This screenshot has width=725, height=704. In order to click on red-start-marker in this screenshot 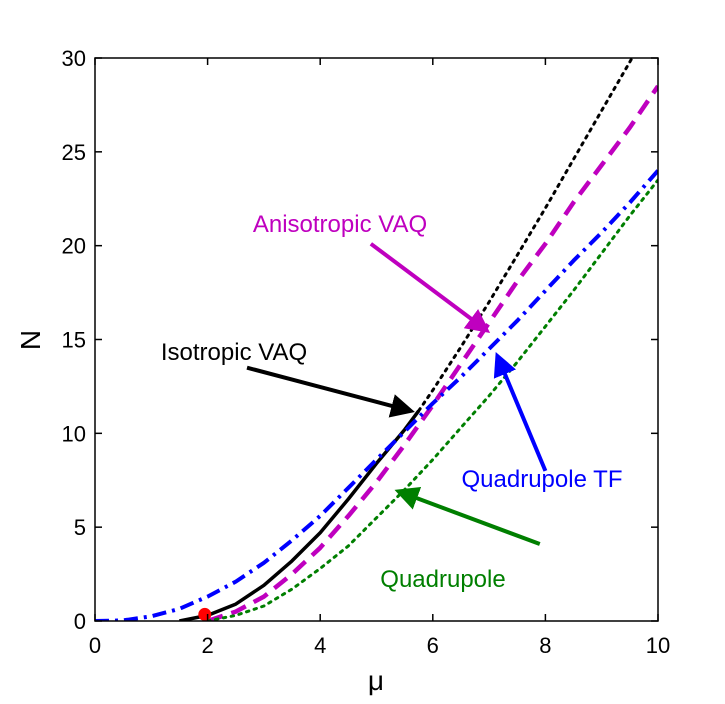, I will do `click(205, 614)`.